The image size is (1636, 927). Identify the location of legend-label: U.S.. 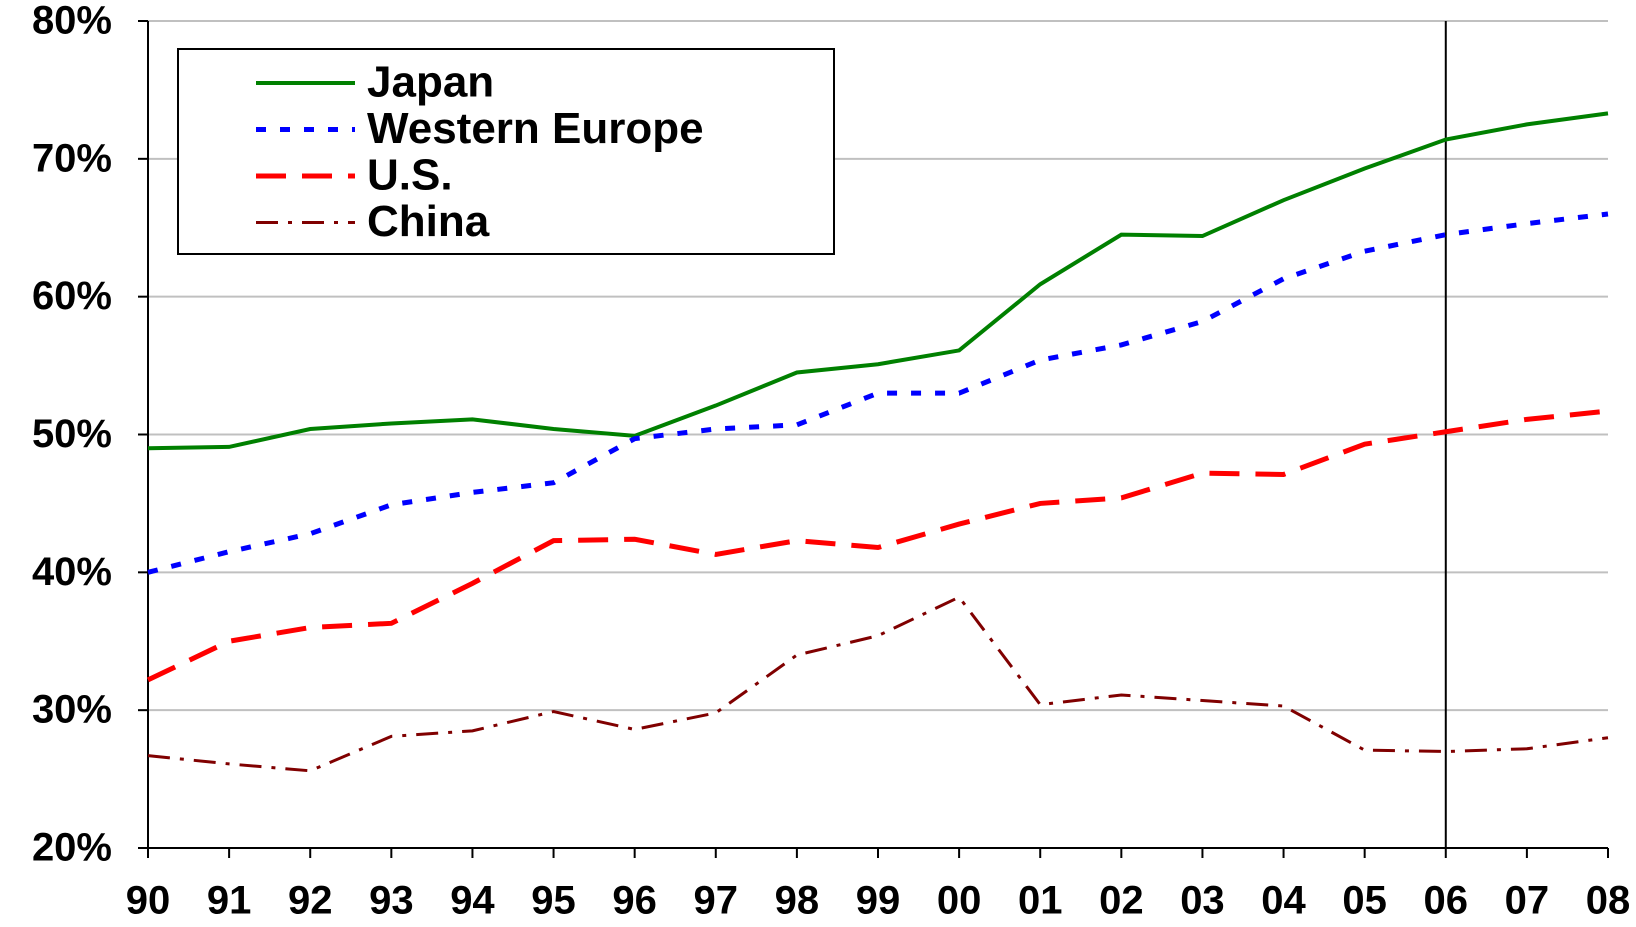
(410, 175).